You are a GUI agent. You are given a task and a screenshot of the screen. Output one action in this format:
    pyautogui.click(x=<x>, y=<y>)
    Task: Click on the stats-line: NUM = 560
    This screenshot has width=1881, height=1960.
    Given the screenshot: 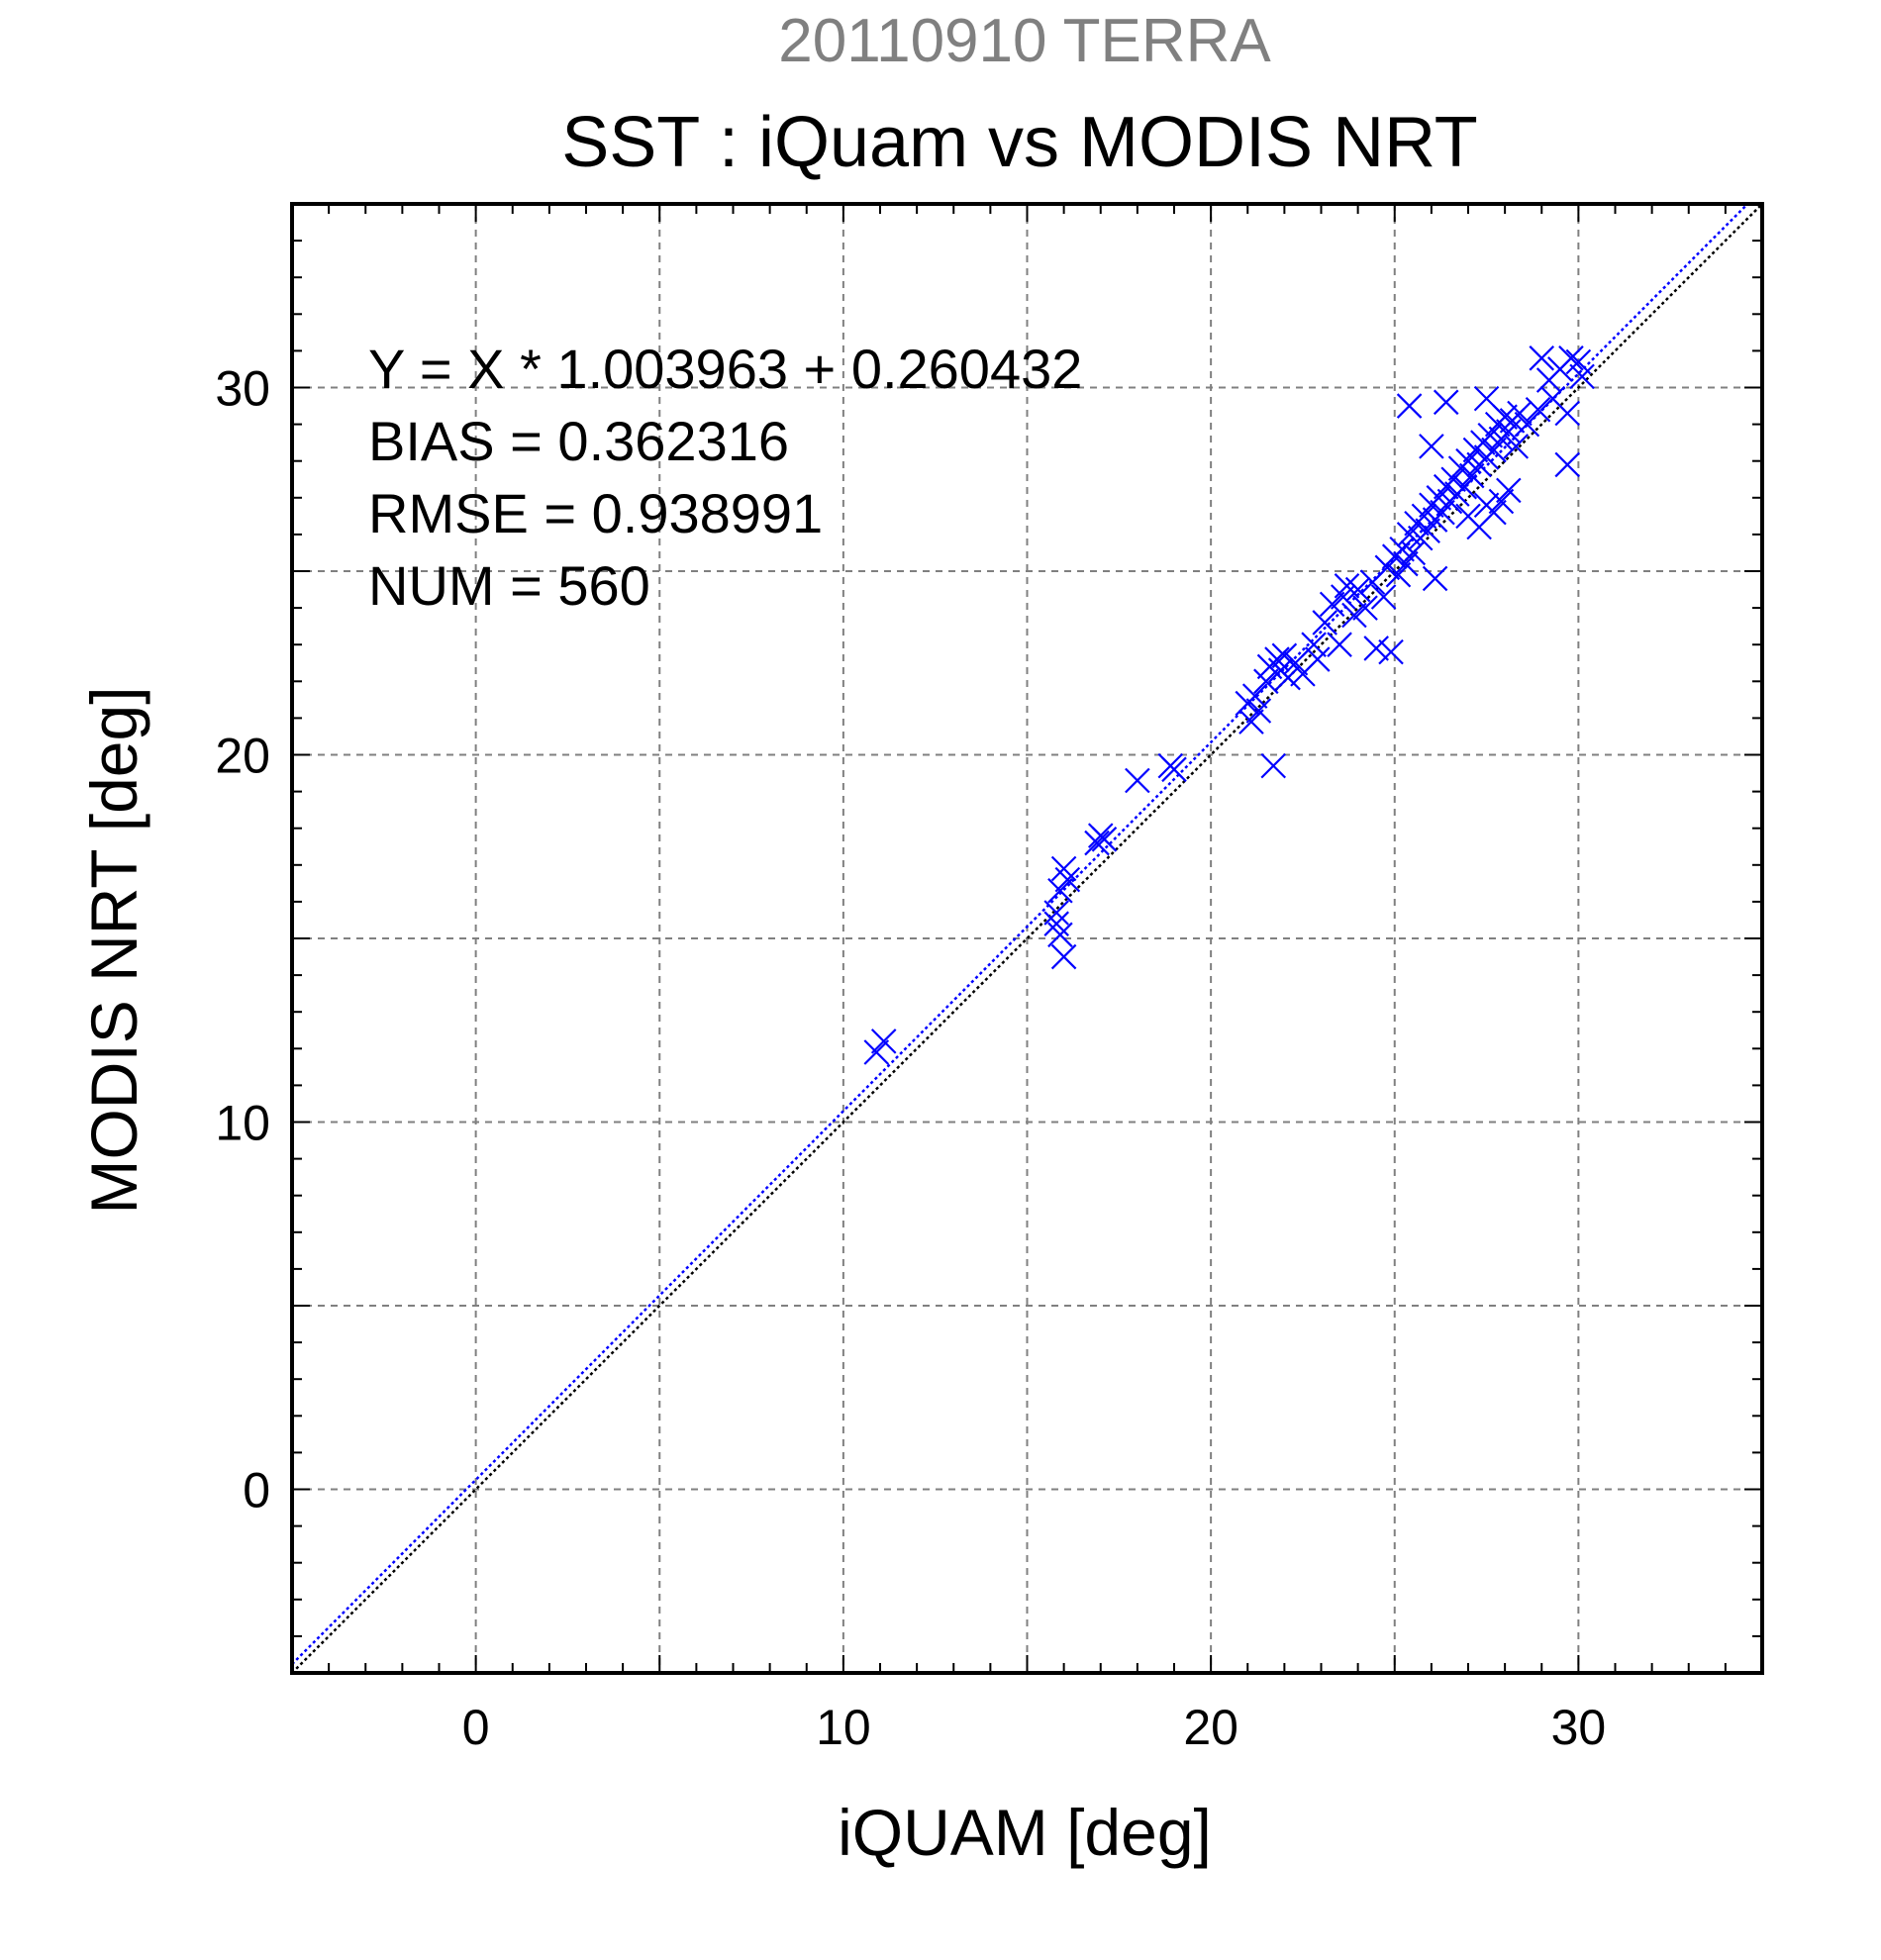 What is the action you would take?
    pyautogui.click(x=509, y=585)
    